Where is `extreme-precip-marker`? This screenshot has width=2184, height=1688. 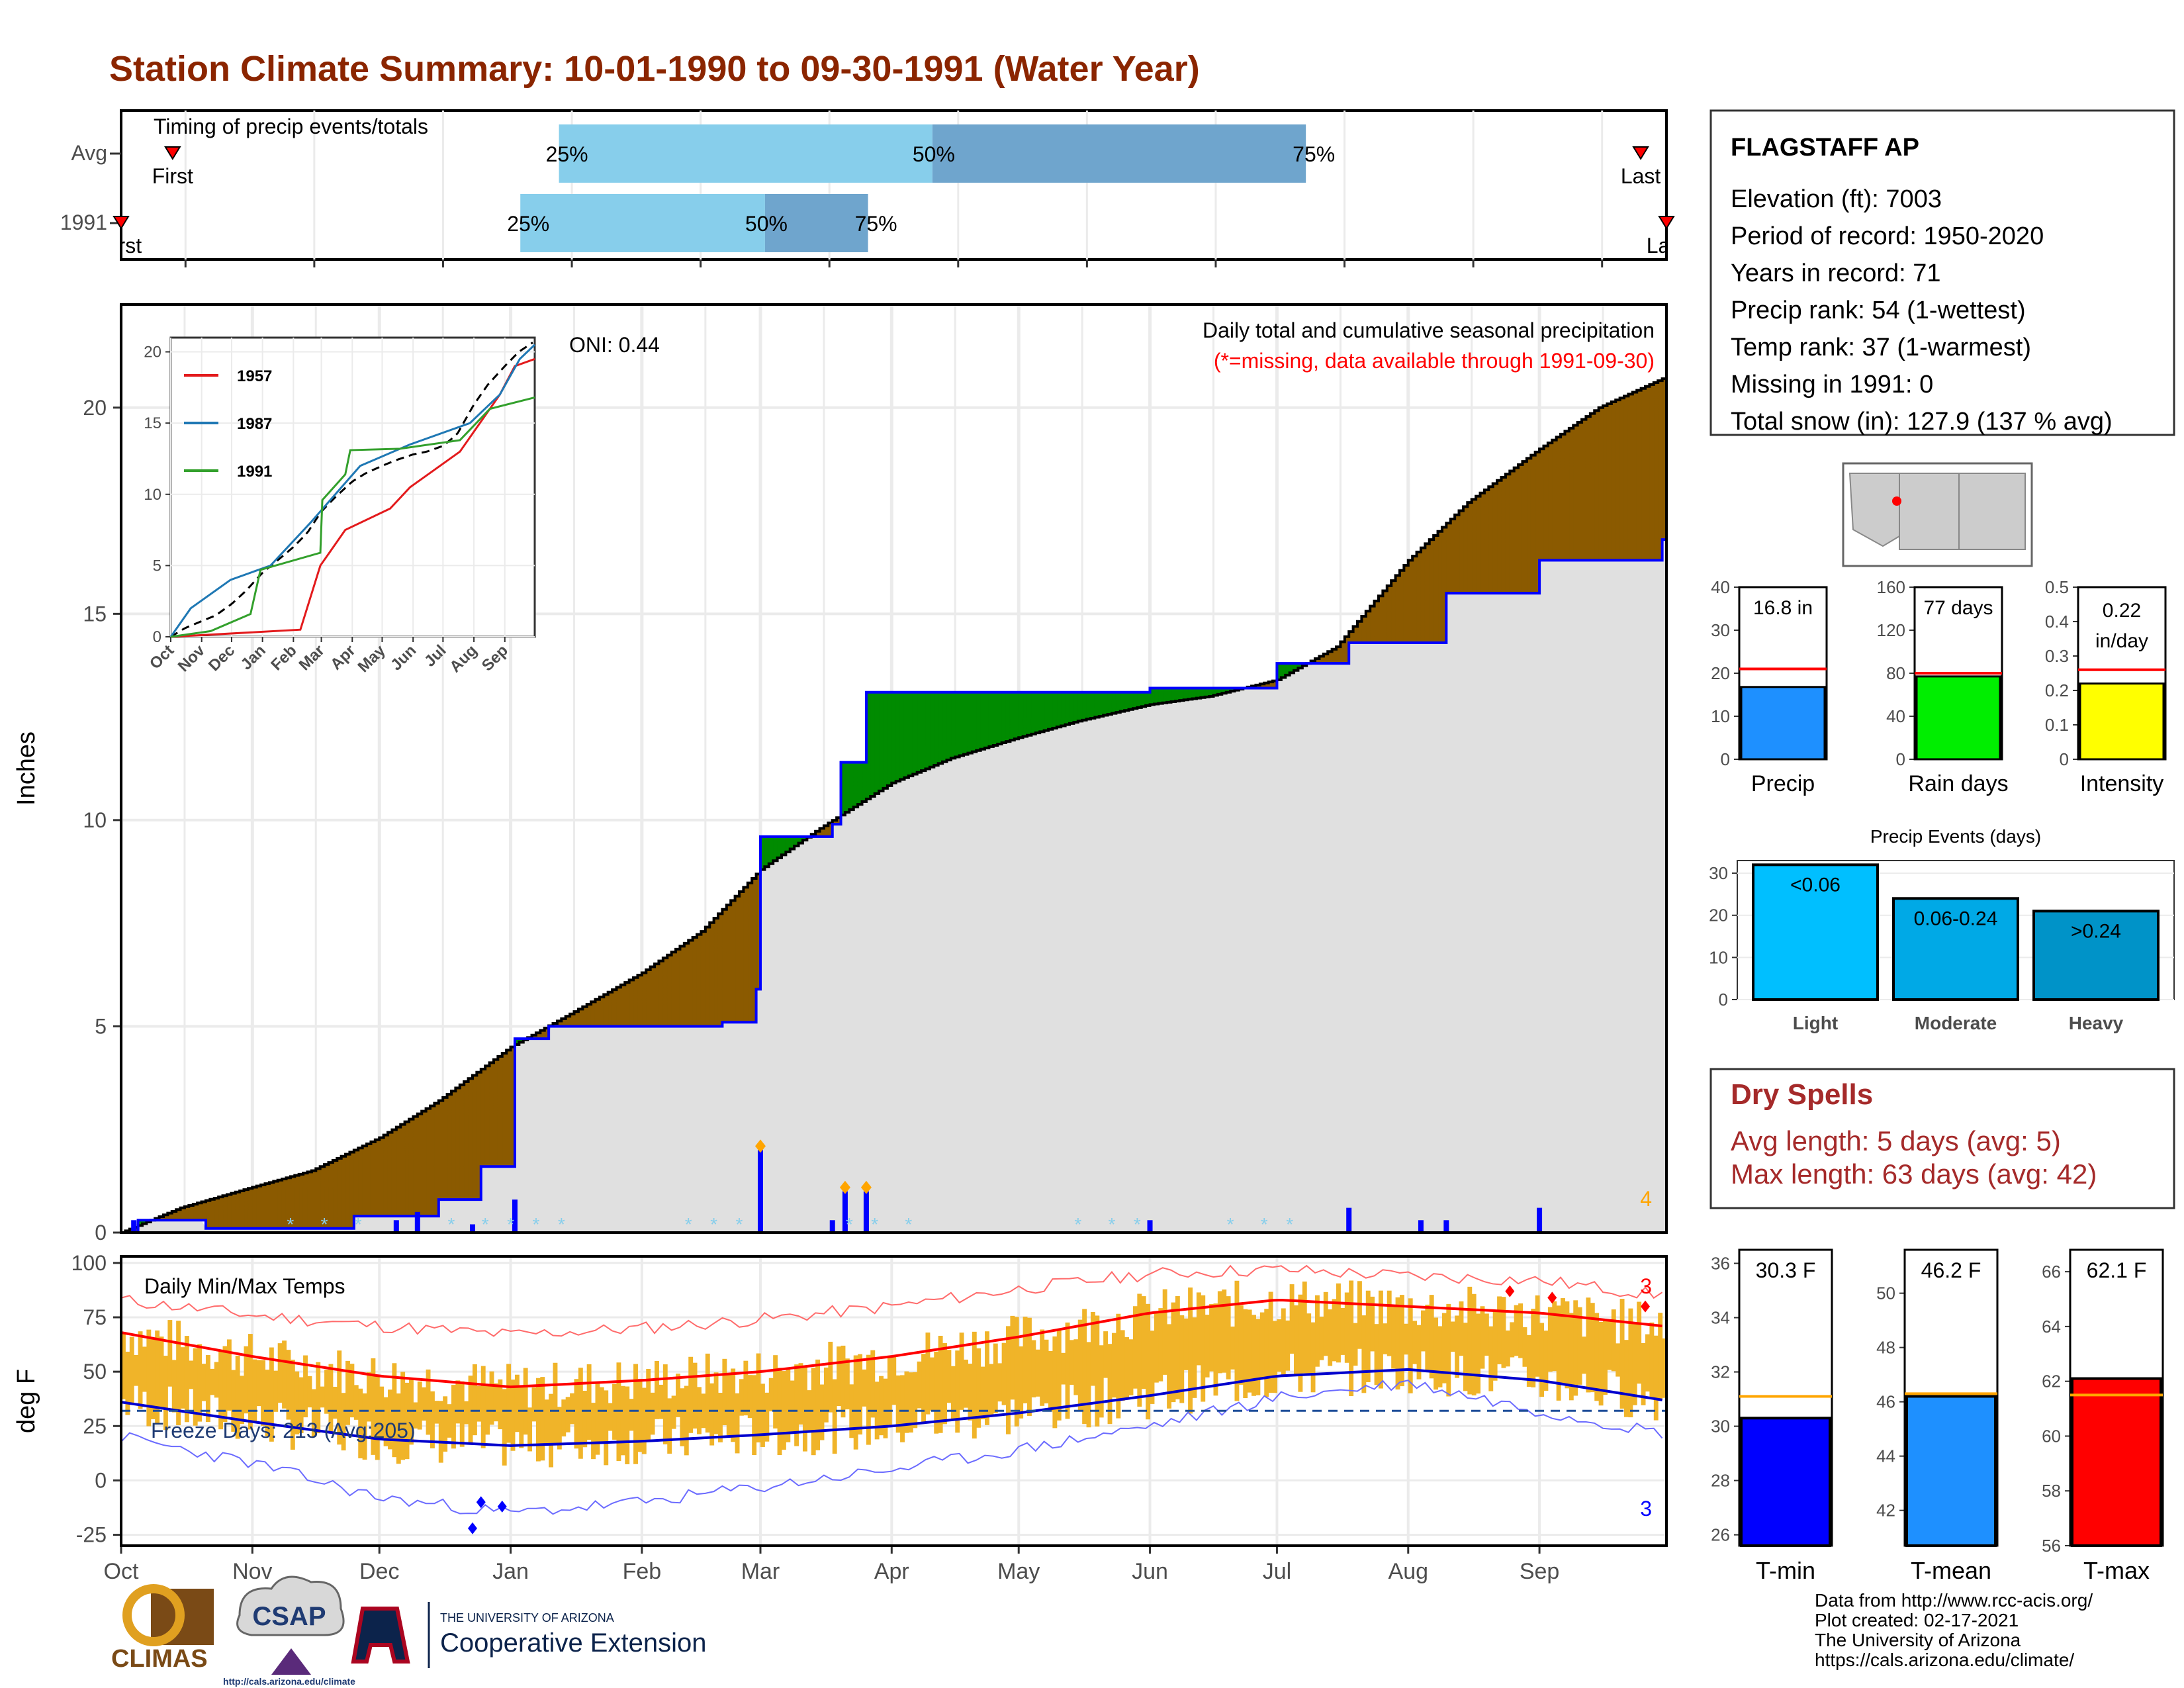
extreme-precip-marker is located at coordinates (866, 1187).